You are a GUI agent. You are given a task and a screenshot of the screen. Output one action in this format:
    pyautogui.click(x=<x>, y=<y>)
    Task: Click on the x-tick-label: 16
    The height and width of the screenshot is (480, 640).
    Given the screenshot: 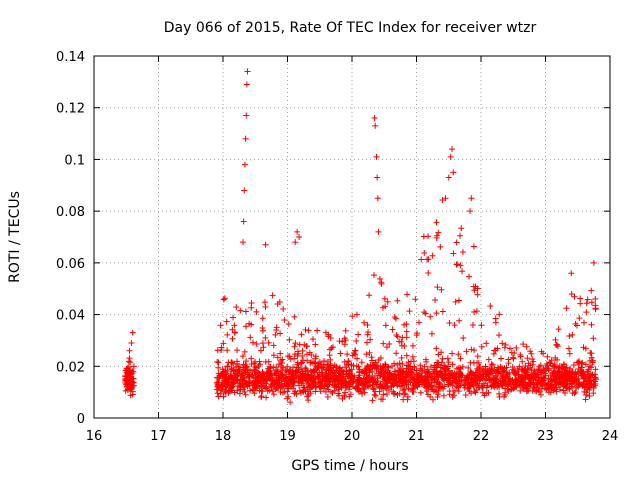 What is the action you would take?
    pyautogui.click(x=94, y=436)
    